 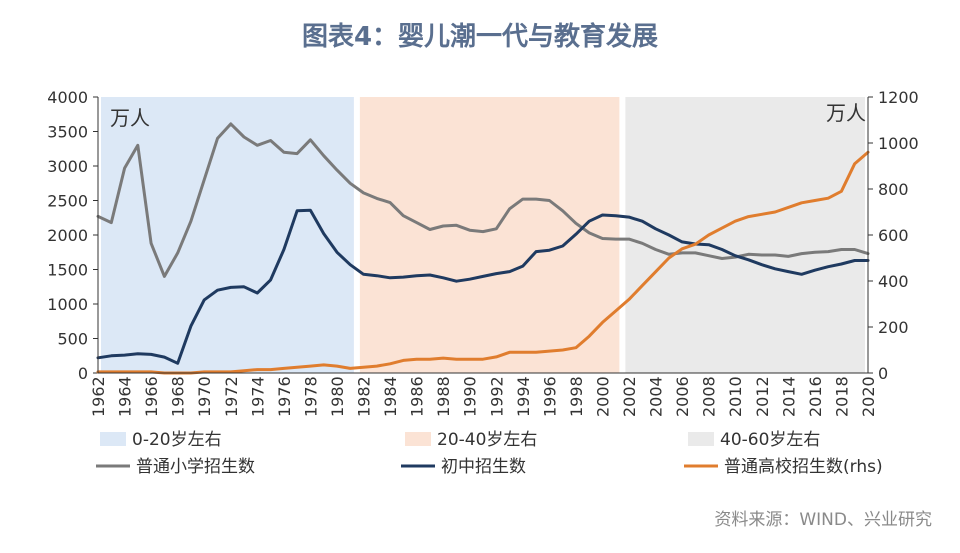 I want to click on x-tick-label: 2008, so click(x=709, y=396).